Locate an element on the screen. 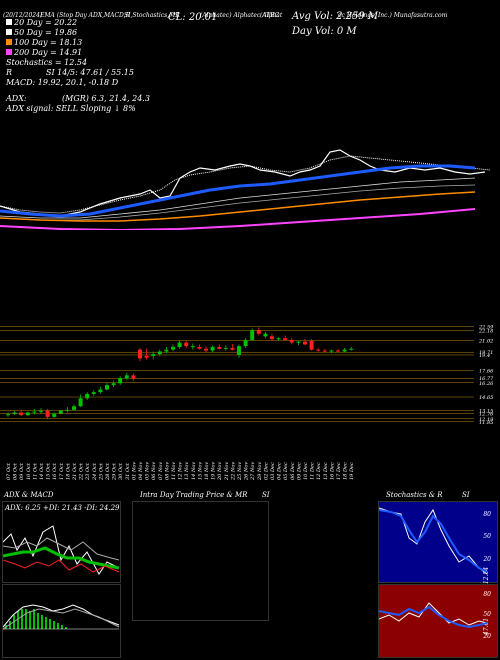 This screenshot has width=500, height=660. legend-ema100: 100 Day = 18.13 is located at coordinates (44, 42).